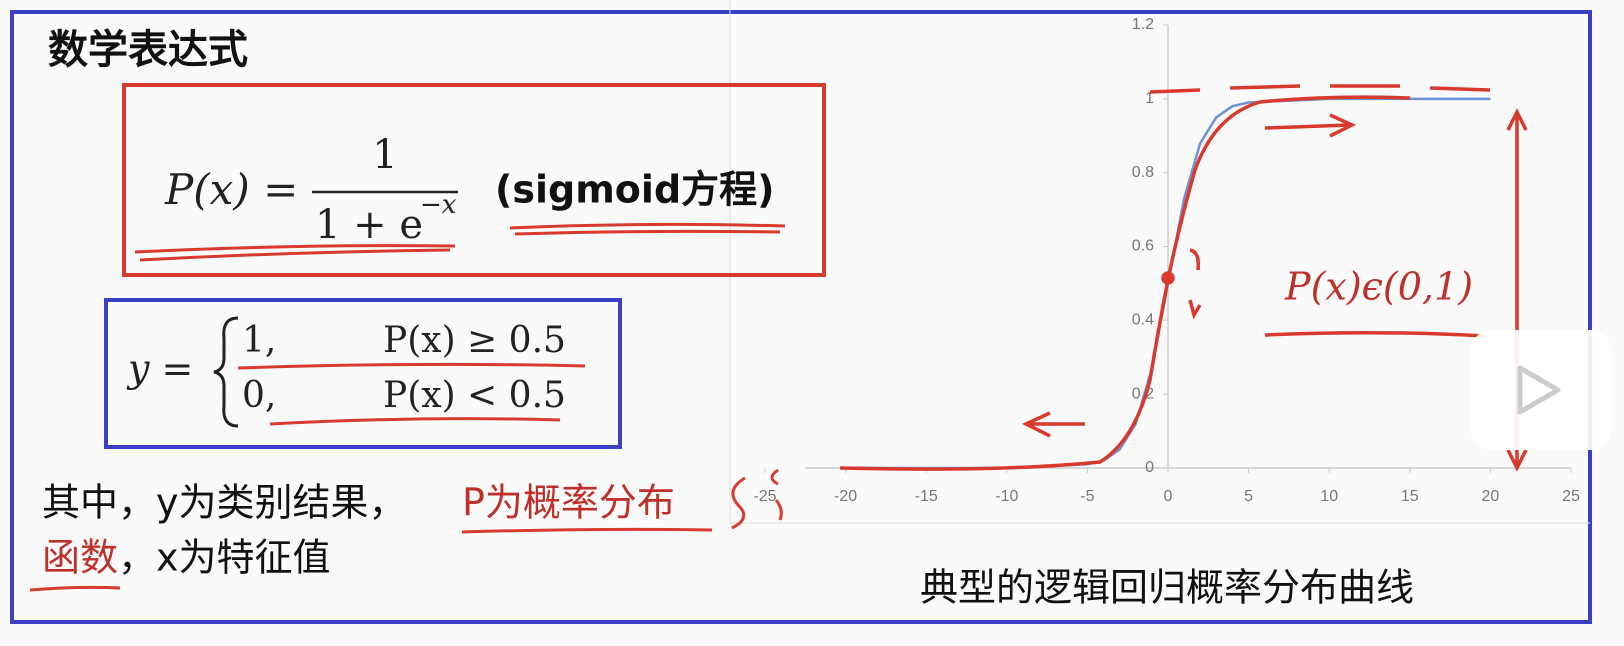 The width and height of the screenshot is (1624, 646). What do you see at coordinates (226, 372) in the screenshot?
I see `brace` at bounding box center [226, 372].